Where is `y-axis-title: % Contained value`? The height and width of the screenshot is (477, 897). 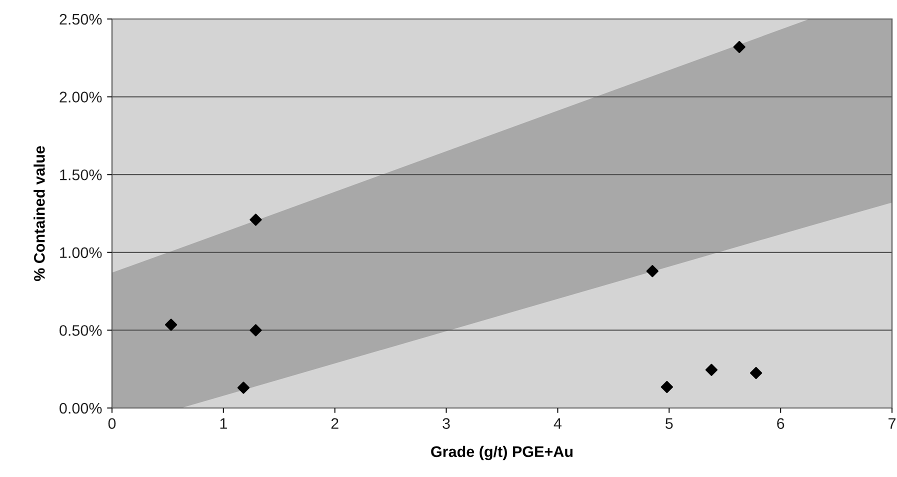 y-axis-title: % Contained value is located at coordinates (39, 214).